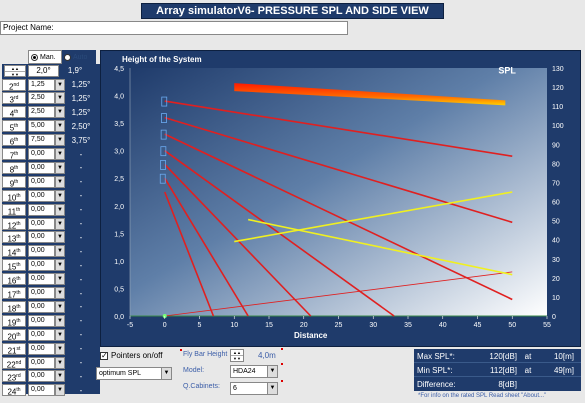  What do you see at coordinates (14, 279) in the screenshot?
I see `cabinet-number: 16th` at bounding box center [14, 279].